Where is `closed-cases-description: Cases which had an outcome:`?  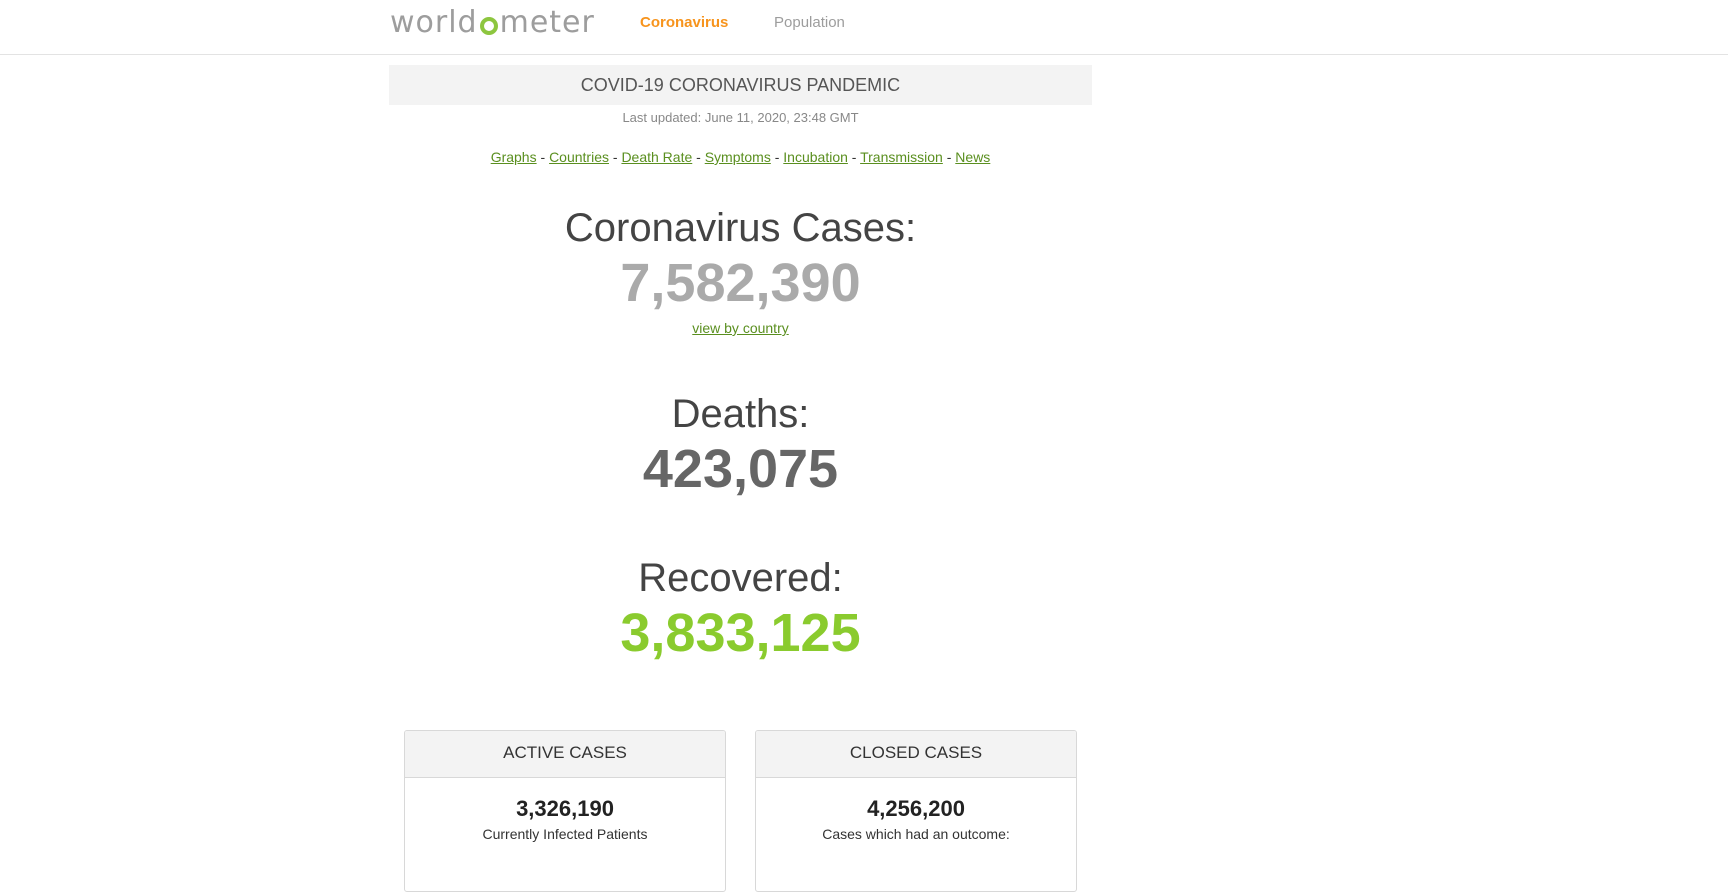 closed-cases-description: Cases which had an outcome: is located at coordinates (916, 834).